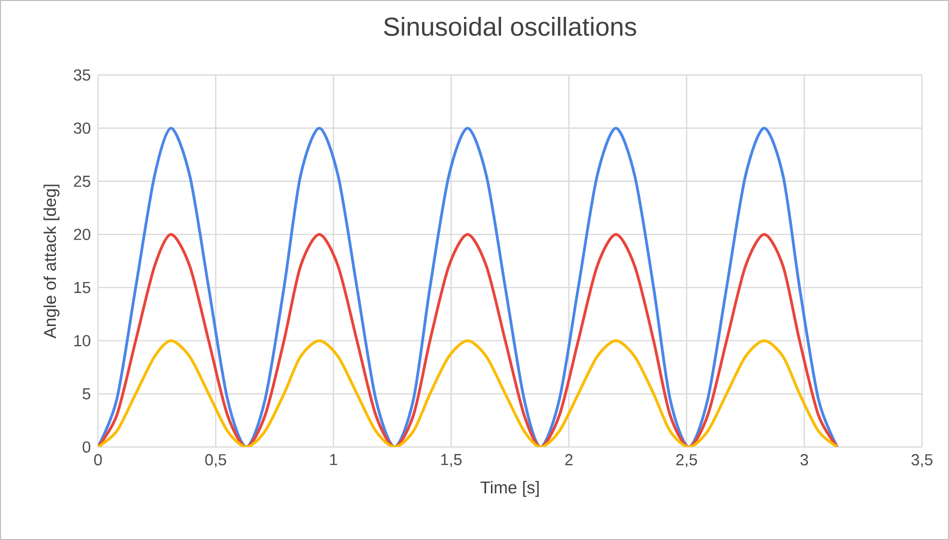 The image size is (949, 540). Describe the element at coordinates (82, 340) in the screenshot. I see `y-tick-label: 10` at that location.